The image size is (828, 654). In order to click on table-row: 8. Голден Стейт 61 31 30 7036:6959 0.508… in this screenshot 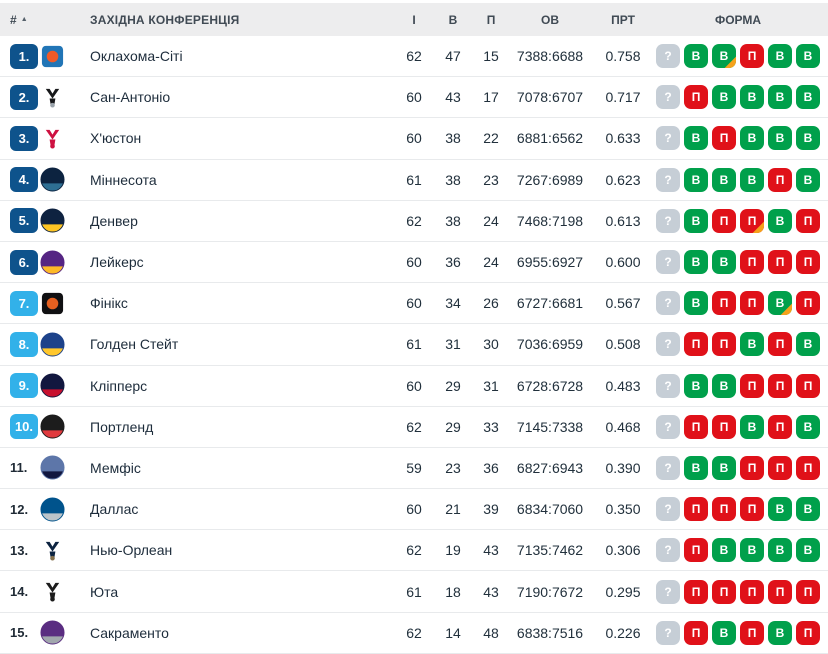, I will do `click(414, 345)`.